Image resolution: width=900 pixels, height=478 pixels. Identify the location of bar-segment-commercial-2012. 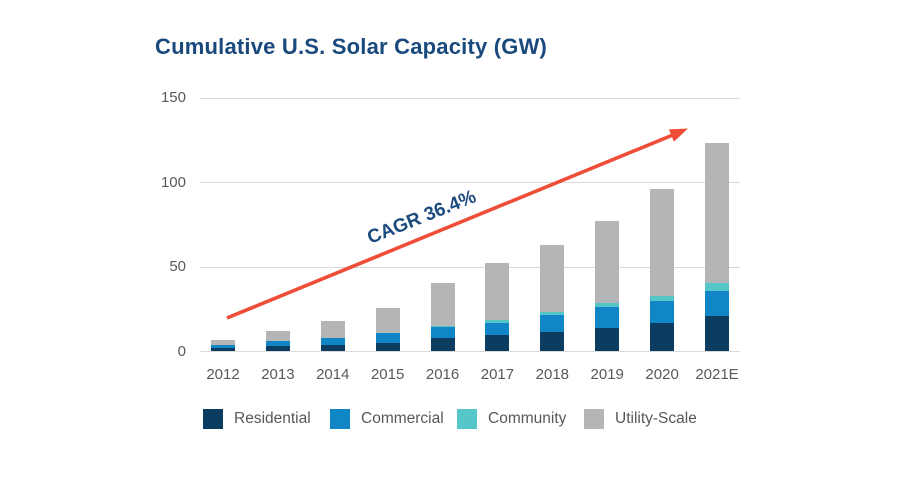
(223, 346).